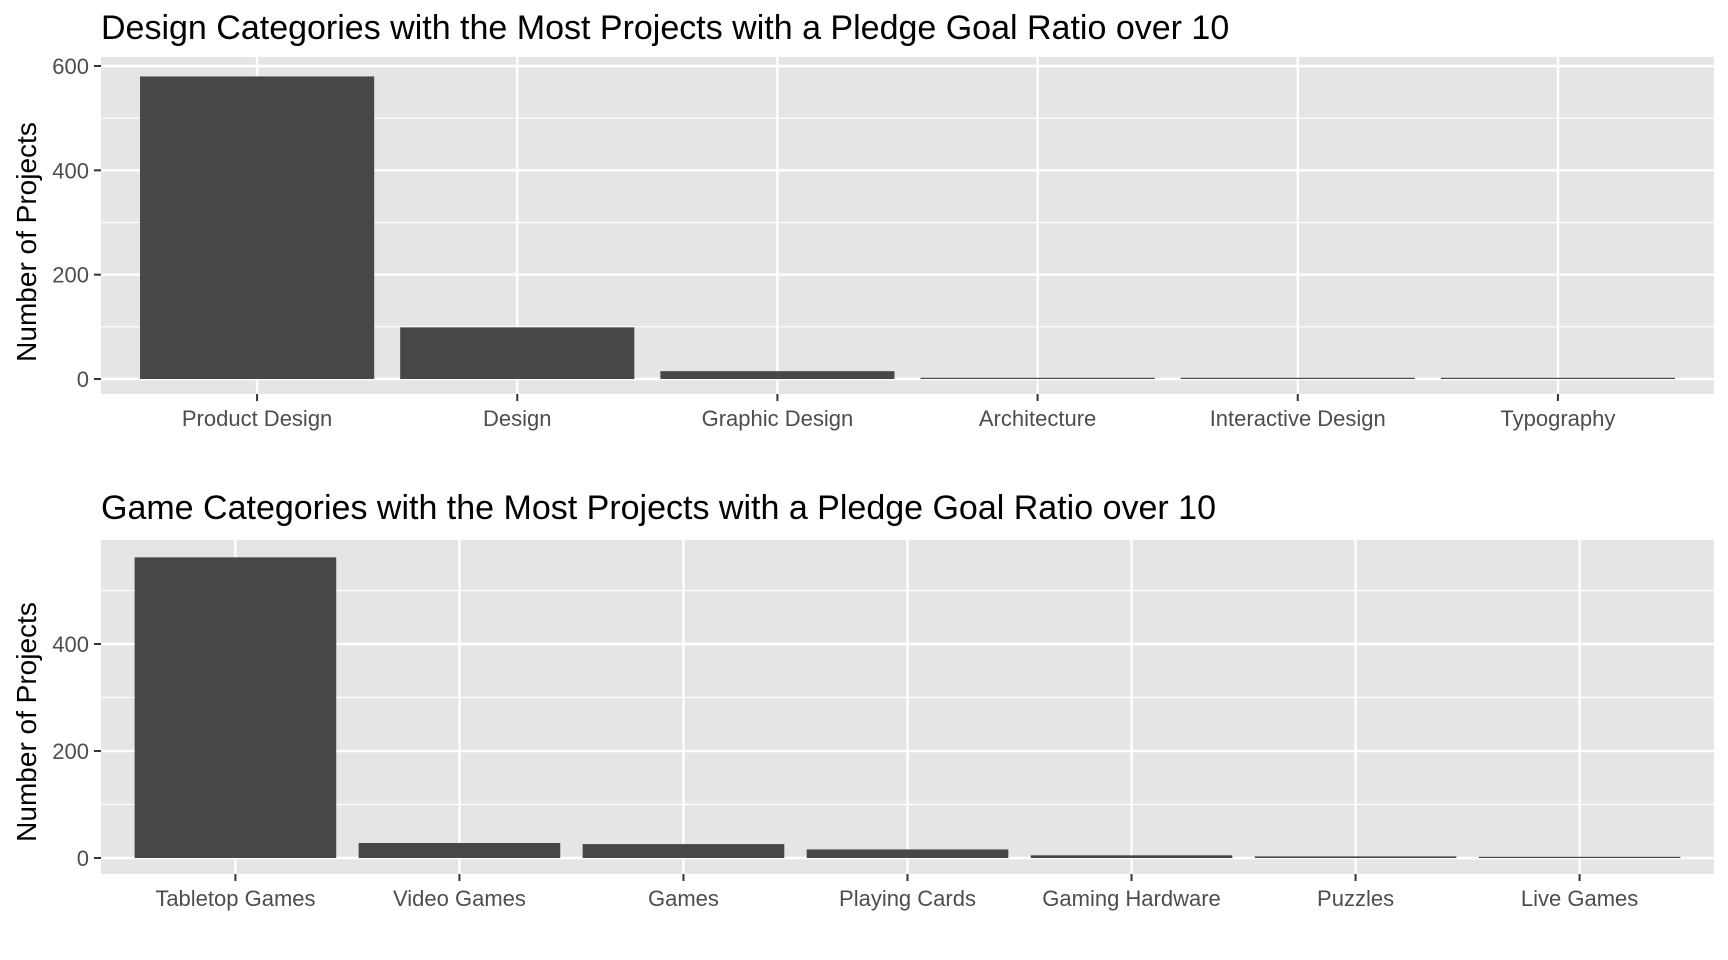 The width and height of the screenshot is (1728, 960). What do you see at coordinates (83, 858) in the screenshot?
I see `game-y-tick-label: 0` at bounding box center [83, 858].